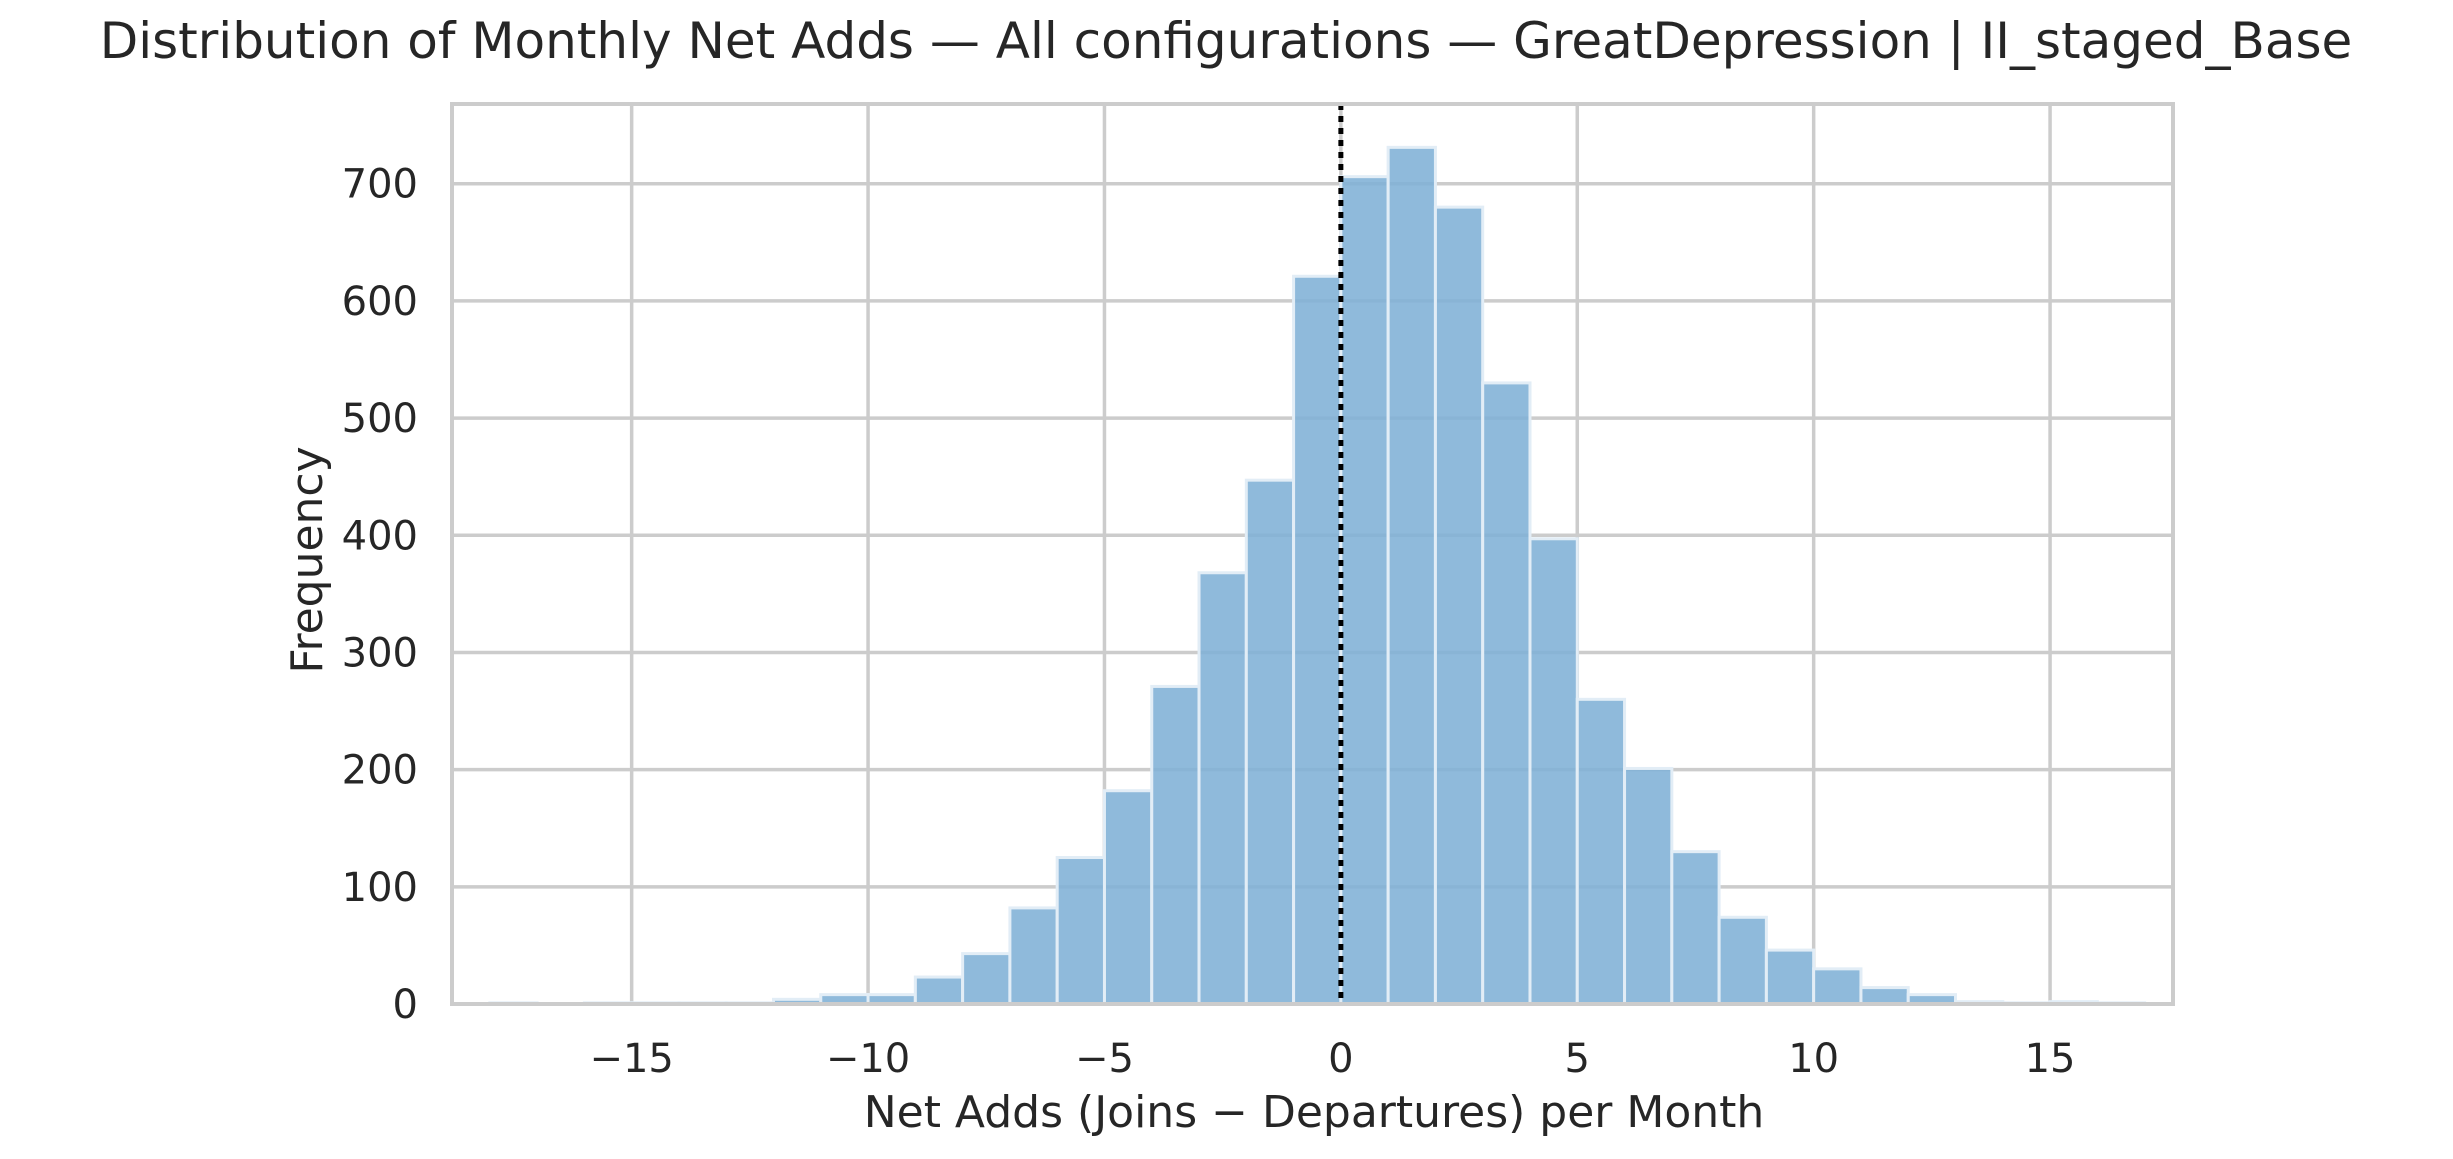 The image size is (2453, 1159). What do you see at coordinates (1314, 1112) in the screenshot?
I see `x-axis-label: Net Adds (Joins − Departures) per Month` at bounding box center [1314, 1112].